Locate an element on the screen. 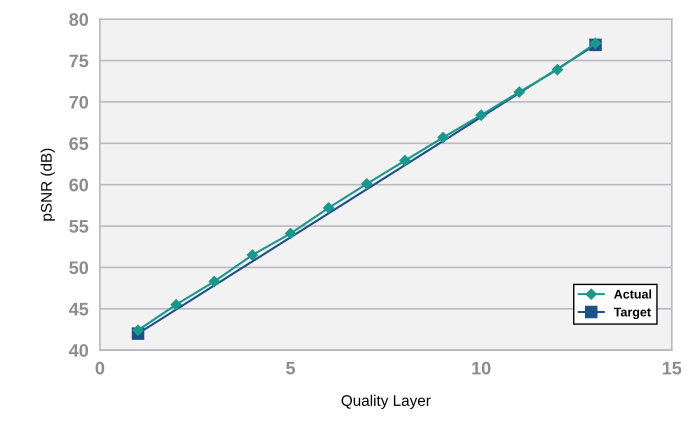  y-tick-label: 40 is located at coordinates (78, 350).